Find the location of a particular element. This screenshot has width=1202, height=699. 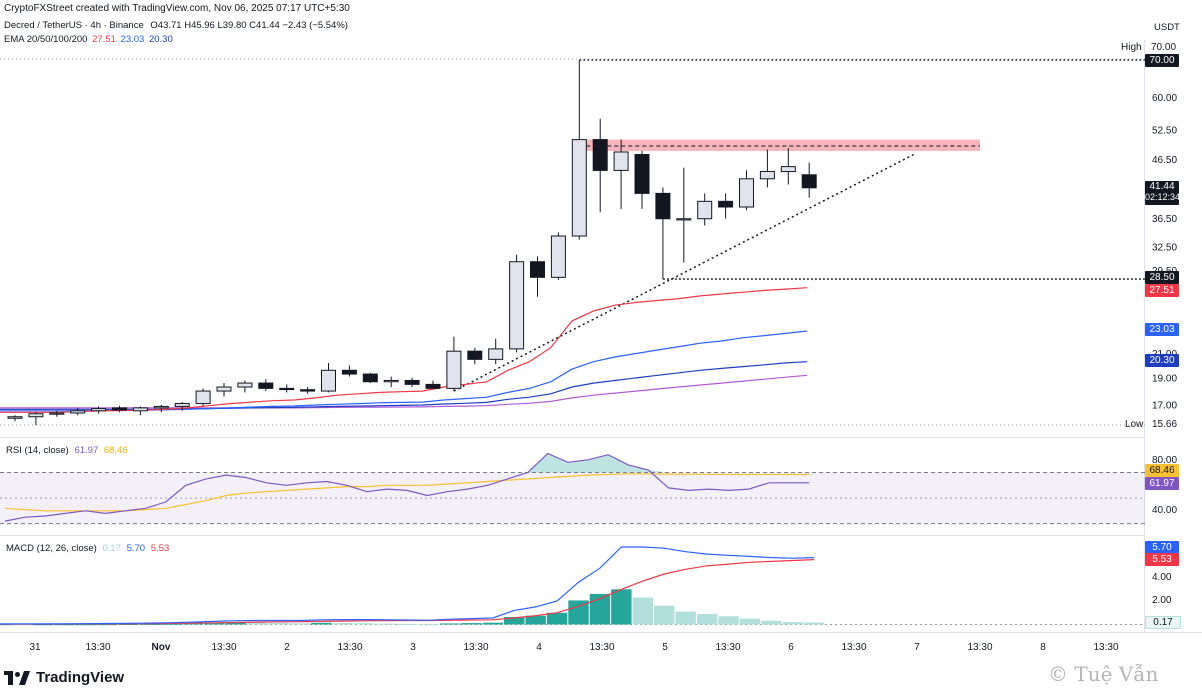

macd-hist-value: 0.17 is located at coordinates (111, 548).